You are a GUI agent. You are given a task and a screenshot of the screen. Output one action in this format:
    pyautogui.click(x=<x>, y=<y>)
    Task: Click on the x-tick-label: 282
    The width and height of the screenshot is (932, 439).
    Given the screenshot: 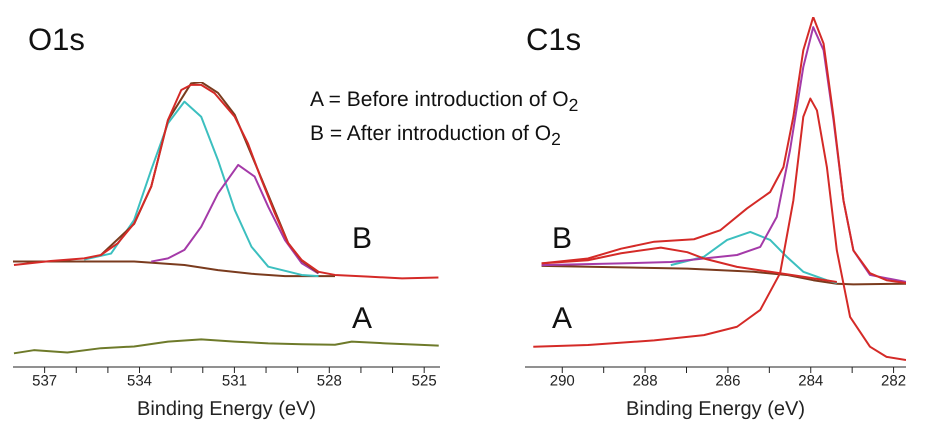 What is the action you would take?
    pyautogui.click(x=893, y=381)
    